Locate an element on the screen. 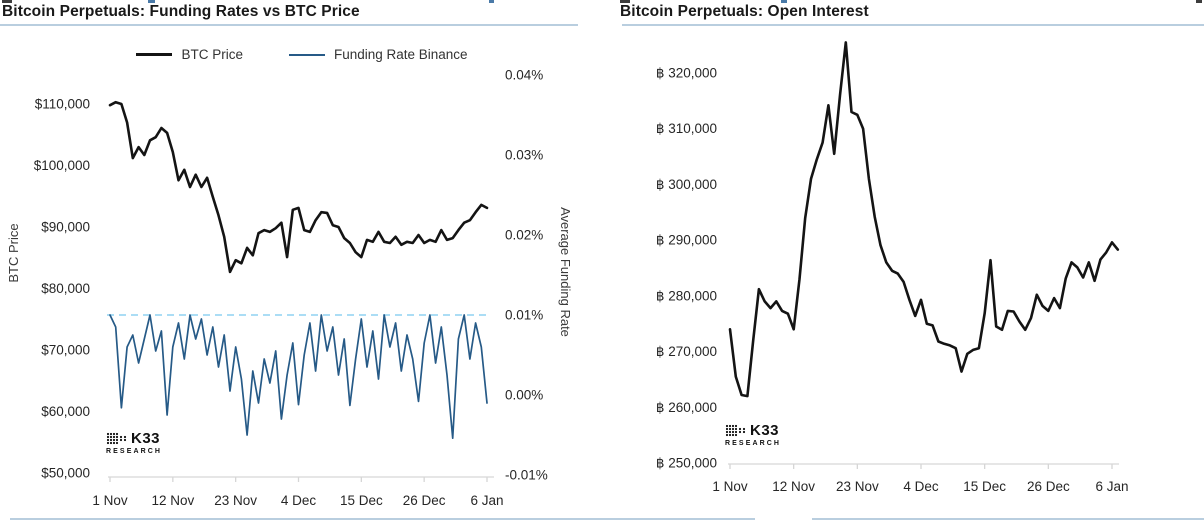 The width and height of the screenshot is (1204, 525). svg-text: 0.03% is located at coordinates (524, 155).